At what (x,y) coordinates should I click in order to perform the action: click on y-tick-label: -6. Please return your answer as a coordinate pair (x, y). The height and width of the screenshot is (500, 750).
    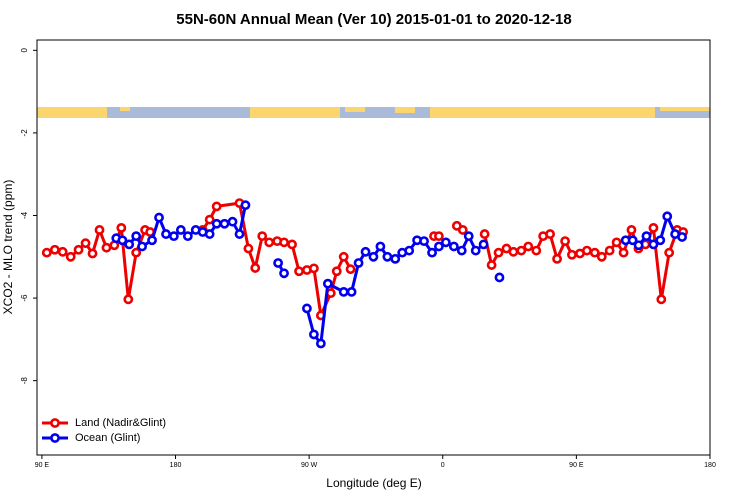
    Looking at the image, I should click on (24, 298).